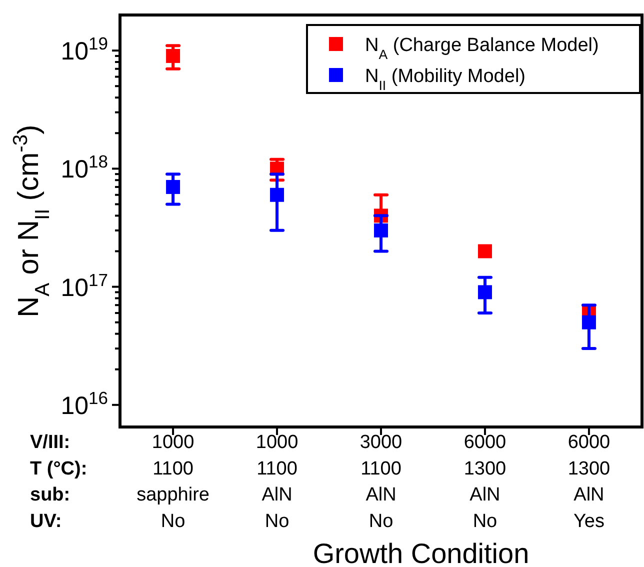 The image size is (644, 567). Describe the element at coordinates (482, 48) in the screenshot. I see `legend-label: N$_{A}$ (Charge Balance Model)` at that location.